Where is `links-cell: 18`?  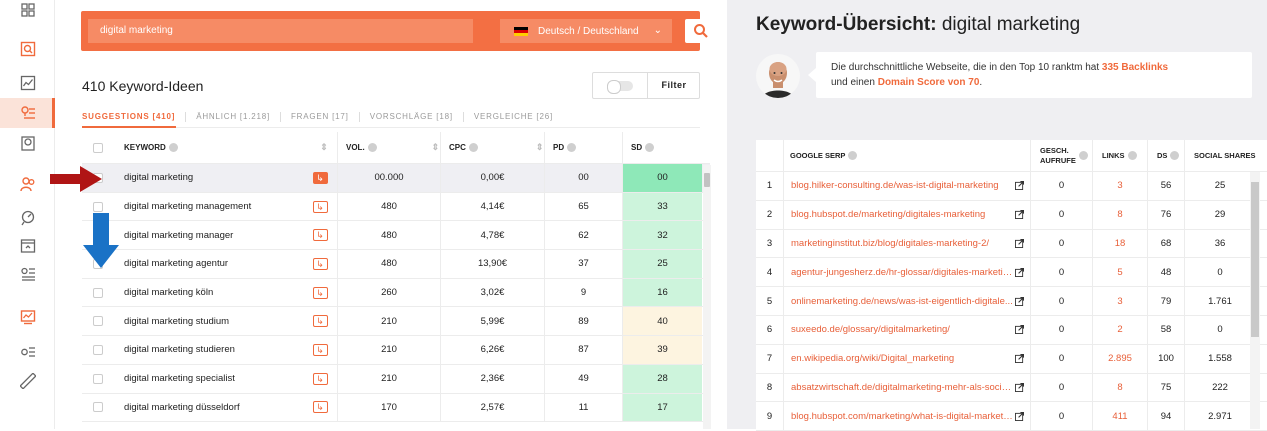
links-cell: 18 is located at coordinates (1120, 243).